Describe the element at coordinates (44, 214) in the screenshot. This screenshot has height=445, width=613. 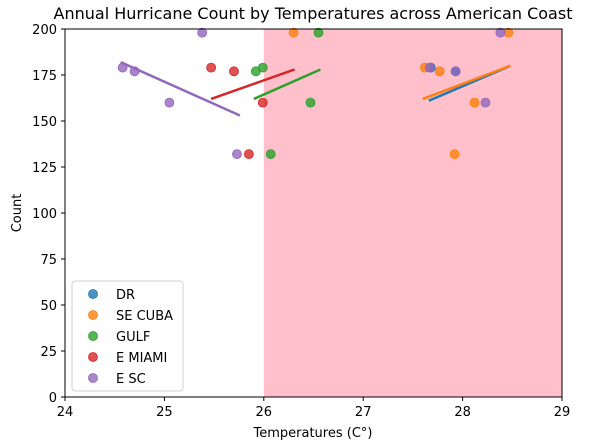
I see `y-tick-label: 100` at that location.